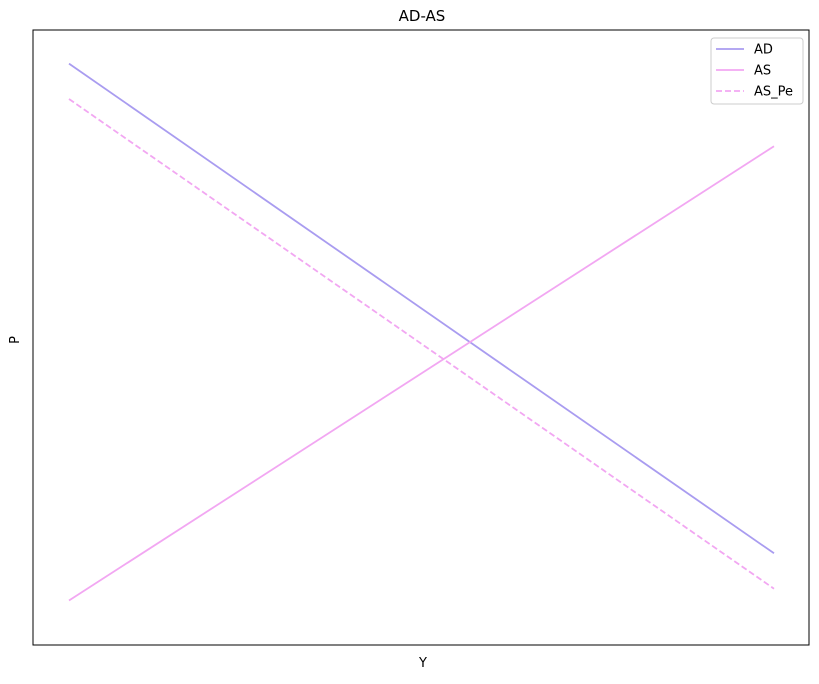 The height and width of the screenshot is (684, 819). I want to click on legend-box, so click(757, 71).